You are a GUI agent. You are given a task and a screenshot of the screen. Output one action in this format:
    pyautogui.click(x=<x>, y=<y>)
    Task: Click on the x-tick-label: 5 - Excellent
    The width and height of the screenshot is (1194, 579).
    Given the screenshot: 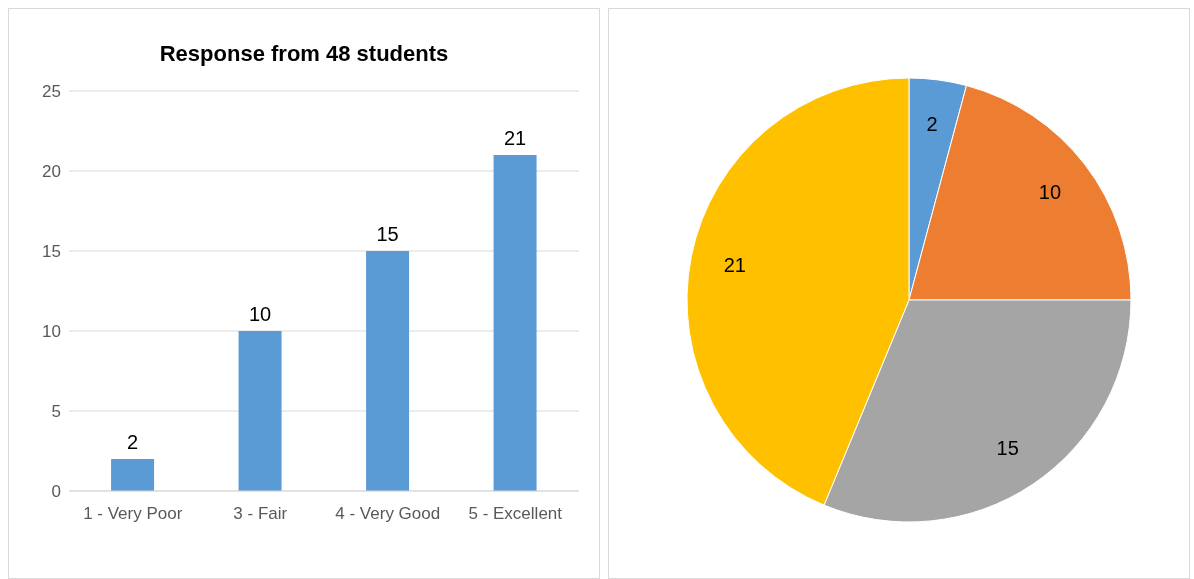 What is the action you would take?
    pyautogui.click(x=515, y=513)
    